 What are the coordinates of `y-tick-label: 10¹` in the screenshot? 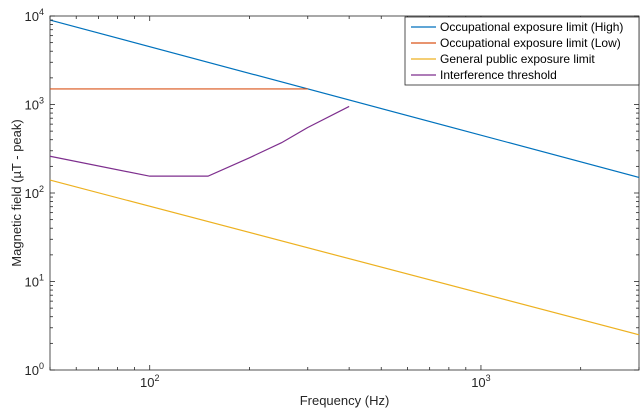 It's located at (34, 281).